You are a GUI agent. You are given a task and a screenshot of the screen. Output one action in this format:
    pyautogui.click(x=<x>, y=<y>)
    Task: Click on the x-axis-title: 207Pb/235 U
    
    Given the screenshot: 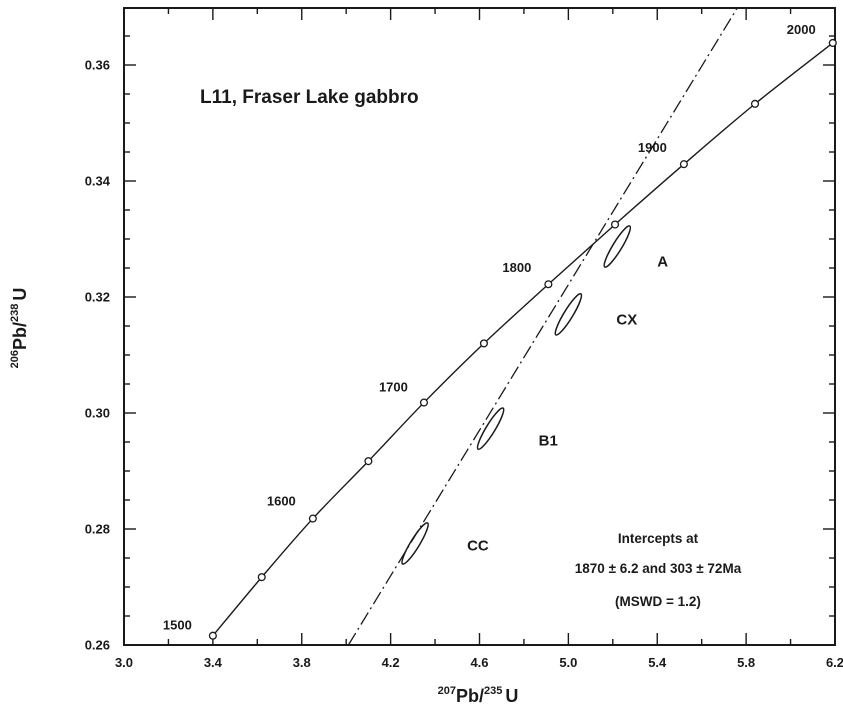 What is the action you would take?
    pyautogui.click(x=478, y=695)
    